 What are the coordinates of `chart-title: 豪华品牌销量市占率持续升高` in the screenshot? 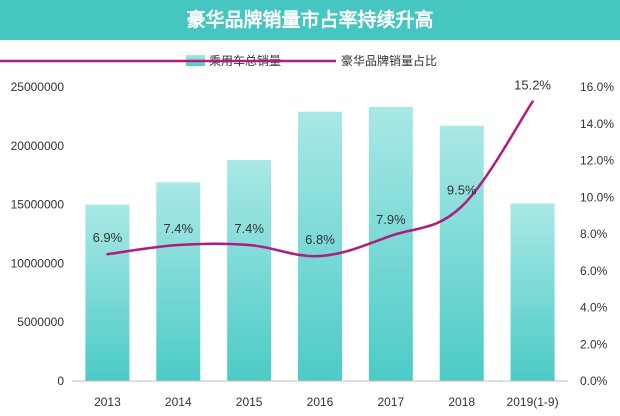 It's located at (310, 20).